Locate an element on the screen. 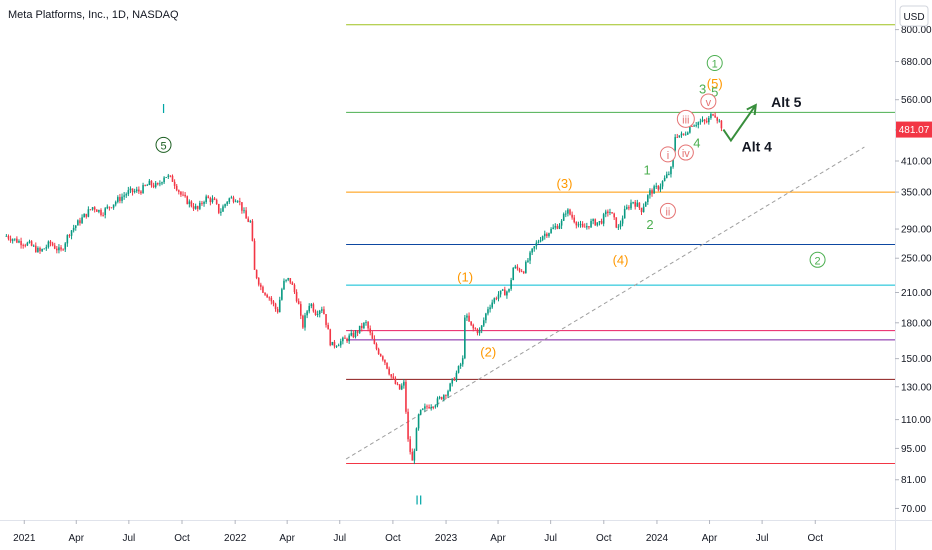 The image size is (932, 550). time-tick-label: 2023 is located at coordinates (446, 538).